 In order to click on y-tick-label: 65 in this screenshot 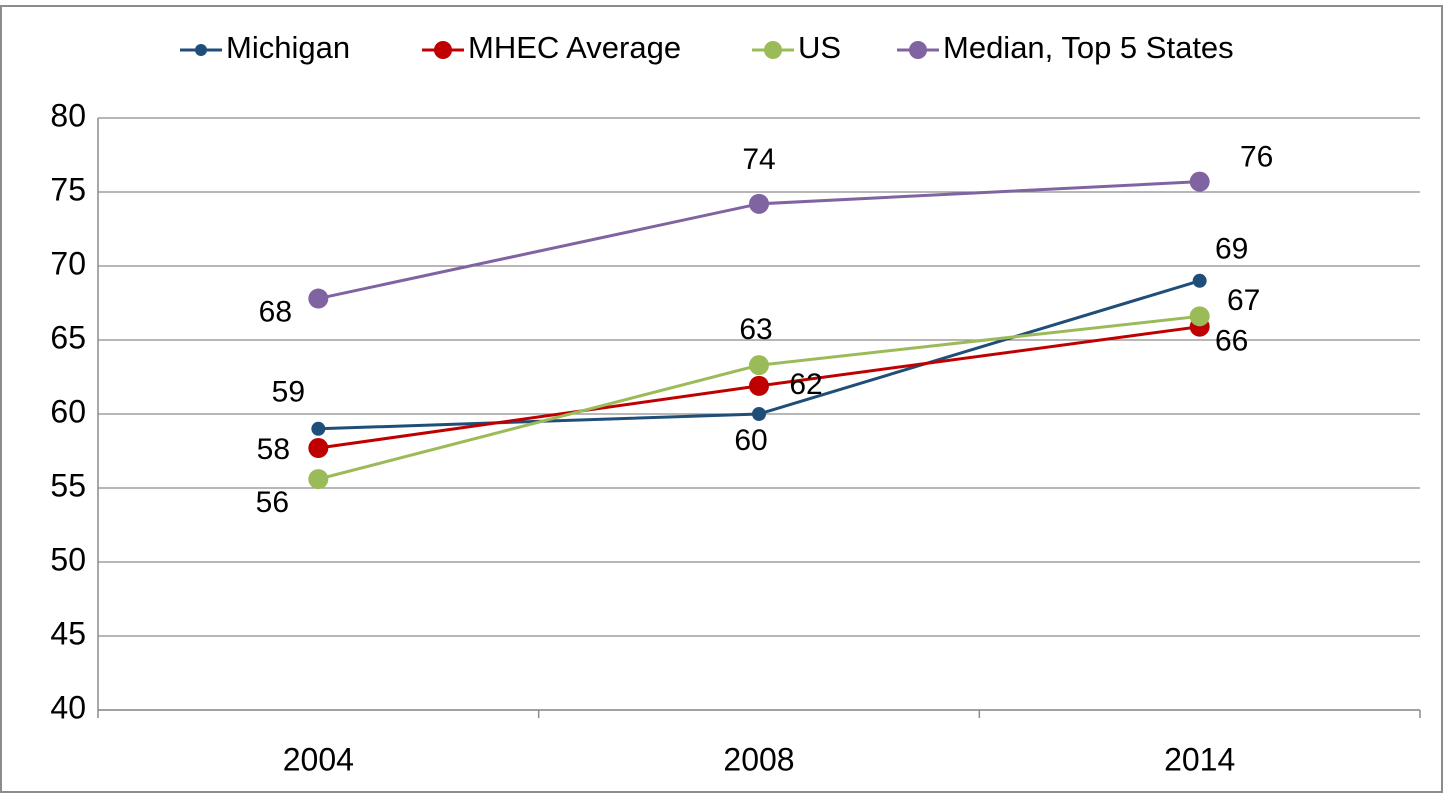, I will do `click(68, 337)`.